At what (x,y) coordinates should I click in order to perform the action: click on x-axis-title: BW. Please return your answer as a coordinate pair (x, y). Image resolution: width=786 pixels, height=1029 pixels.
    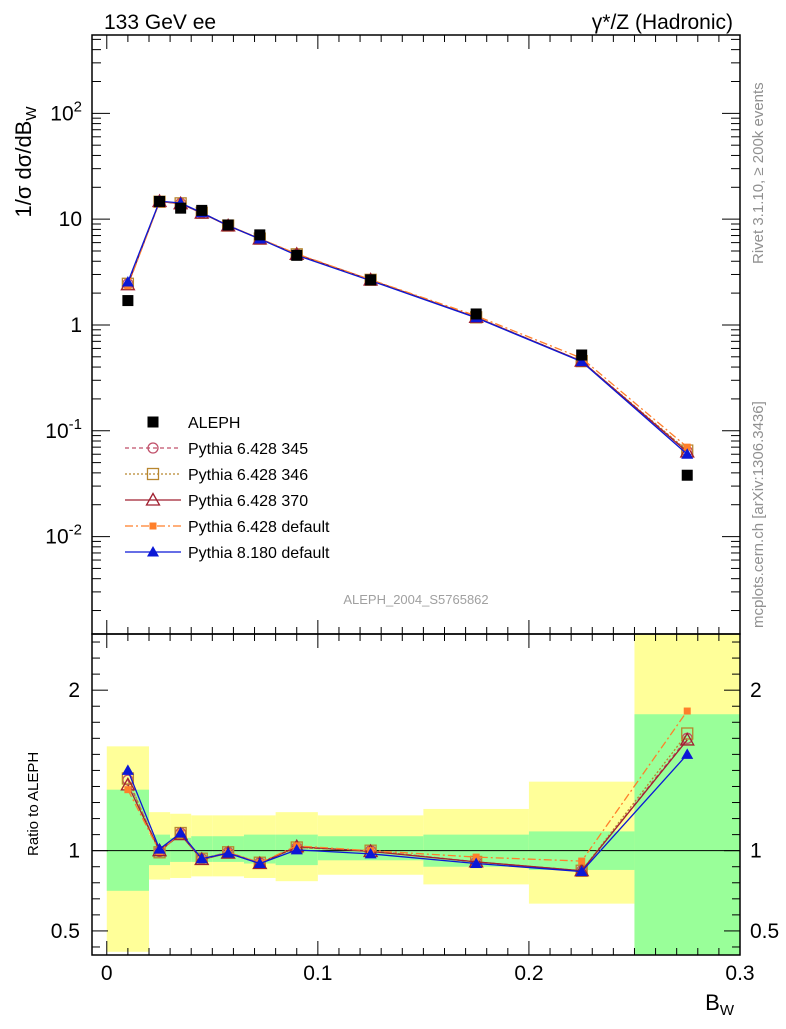
    Looking at the image, I should click on (720, 1004).